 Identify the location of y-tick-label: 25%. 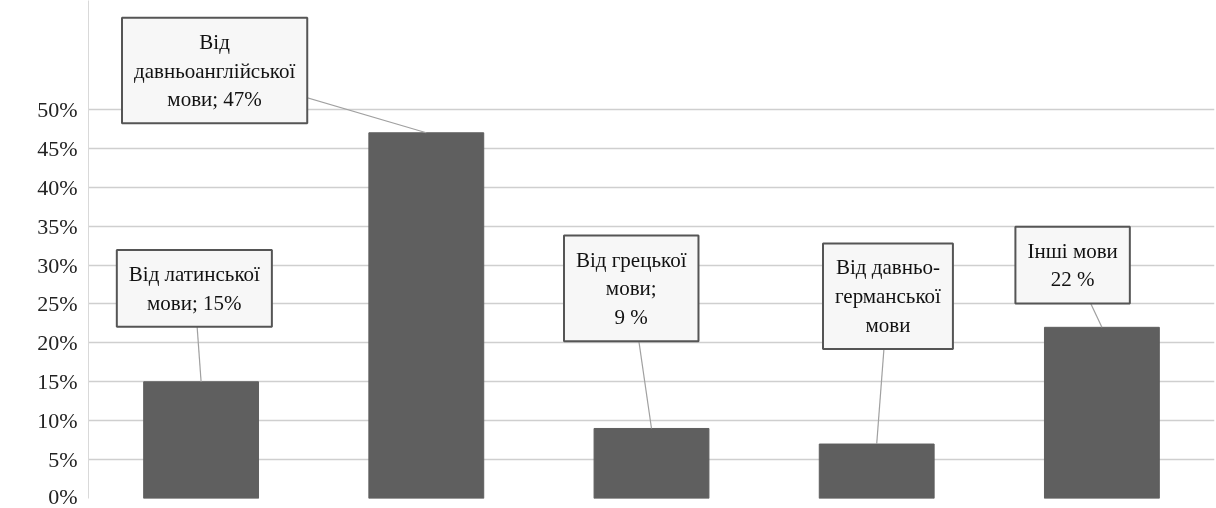
(57, 304).